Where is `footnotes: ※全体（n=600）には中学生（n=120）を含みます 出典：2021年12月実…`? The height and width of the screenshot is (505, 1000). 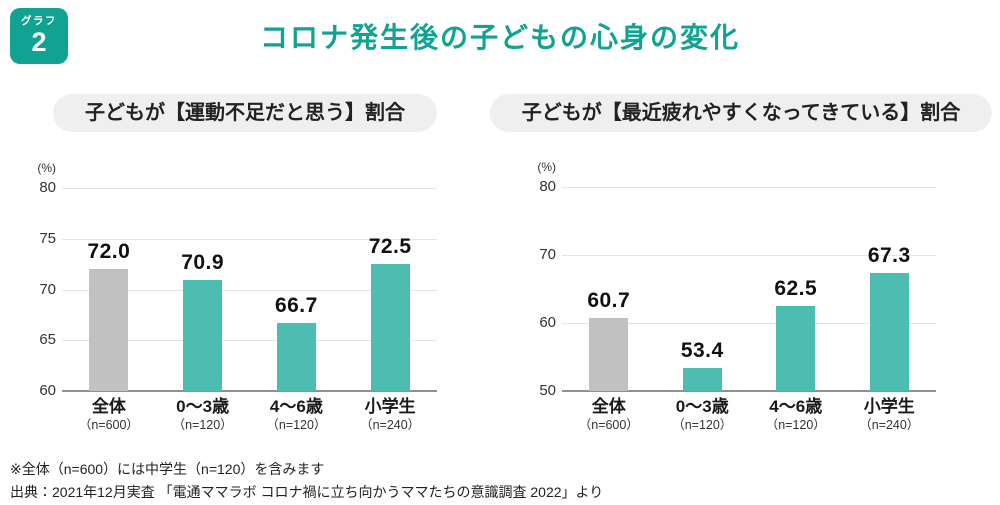 footnotes: ※全体（n=600）には中学生（n=120）を含みます 出典：2021年12月実… is located at coordinates (306, 481).